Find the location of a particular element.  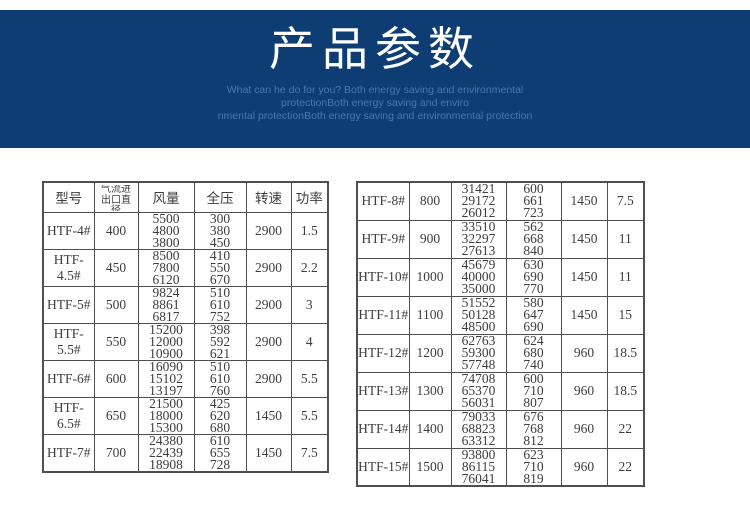

header-speed: 转速 is located at coordinates (268, 197).